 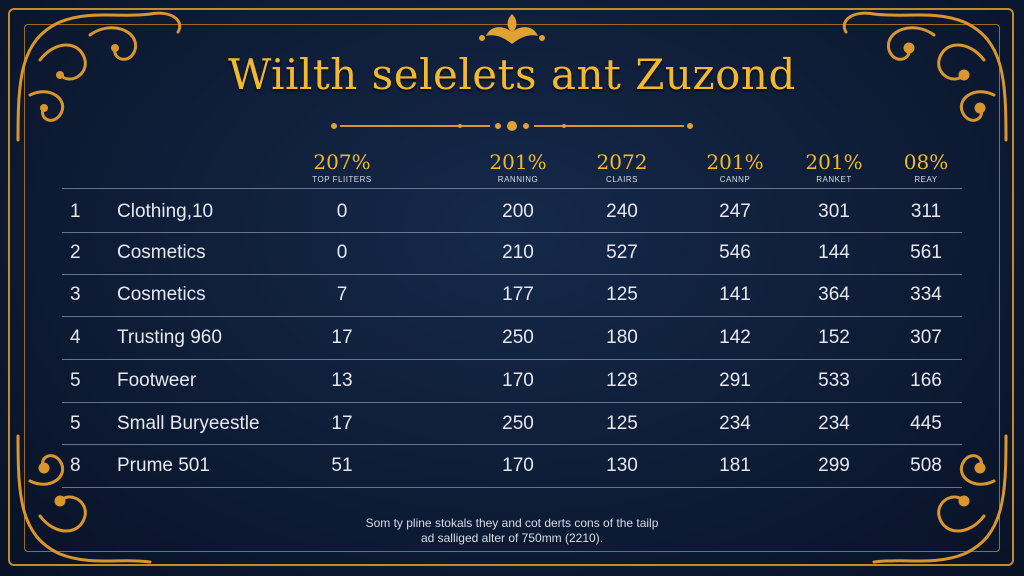 I want to click on column-header-2: 201% RANNING, so click(x=518, y=167).